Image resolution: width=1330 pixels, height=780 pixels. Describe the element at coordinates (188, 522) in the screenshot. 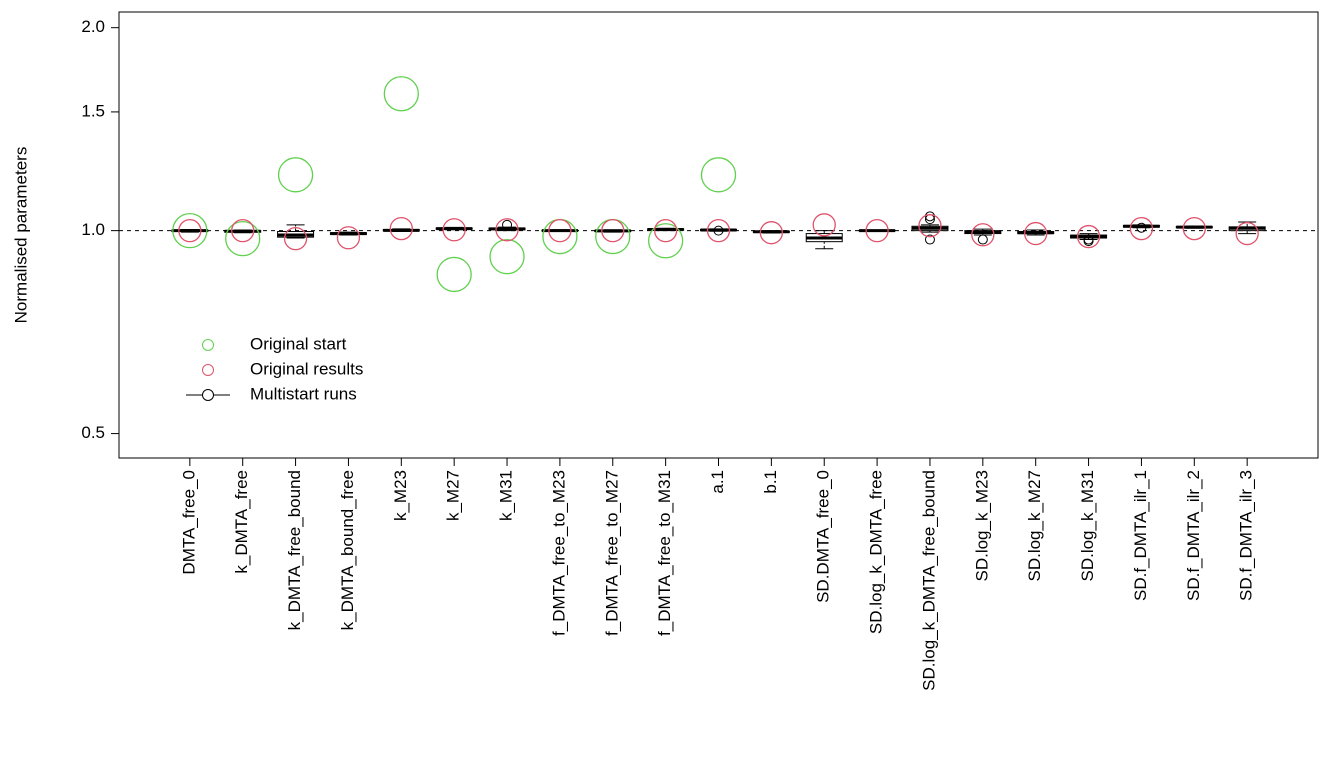

I see `x-tick-label: DMTA_free_0` at that location.